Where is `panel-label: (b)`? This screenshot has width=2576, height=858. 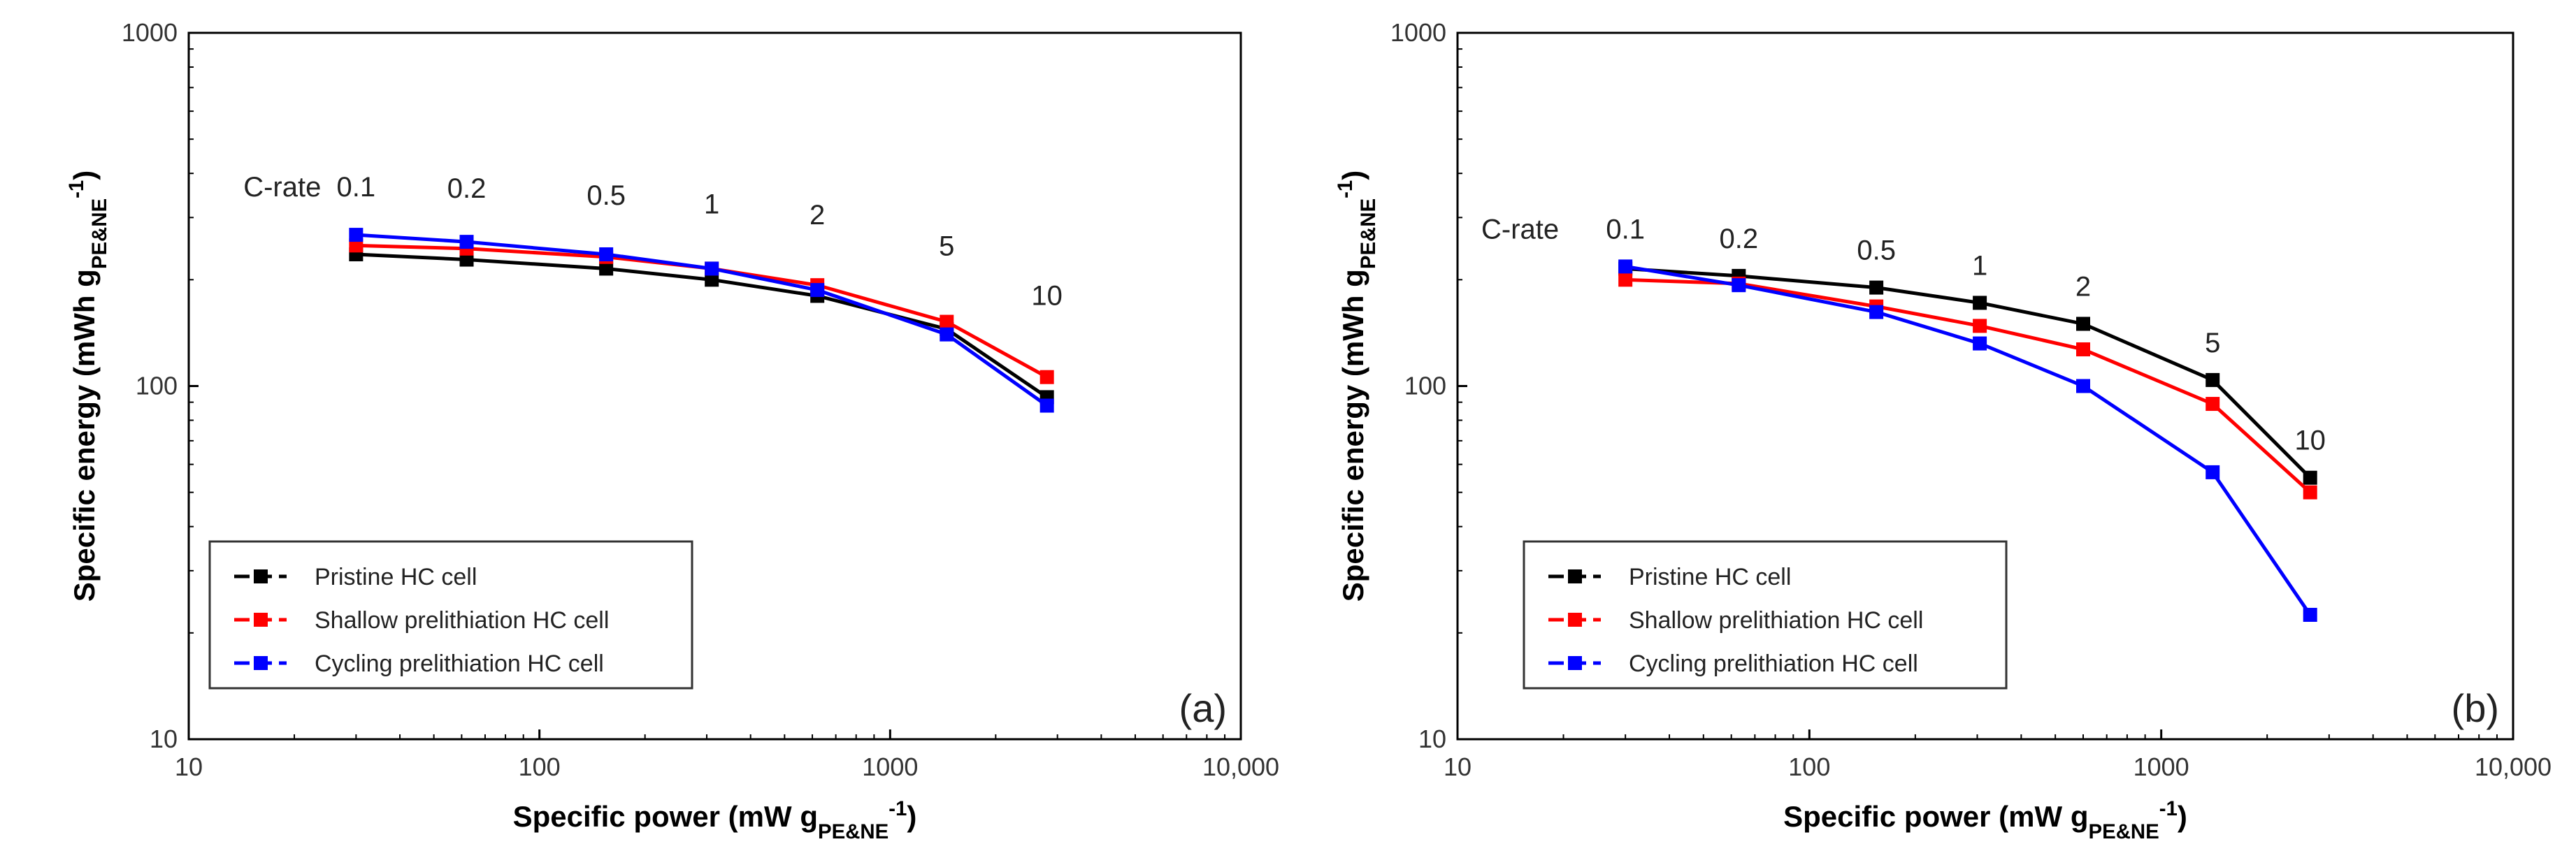 panel-label: (b) is located at coordinates (2475, 708).